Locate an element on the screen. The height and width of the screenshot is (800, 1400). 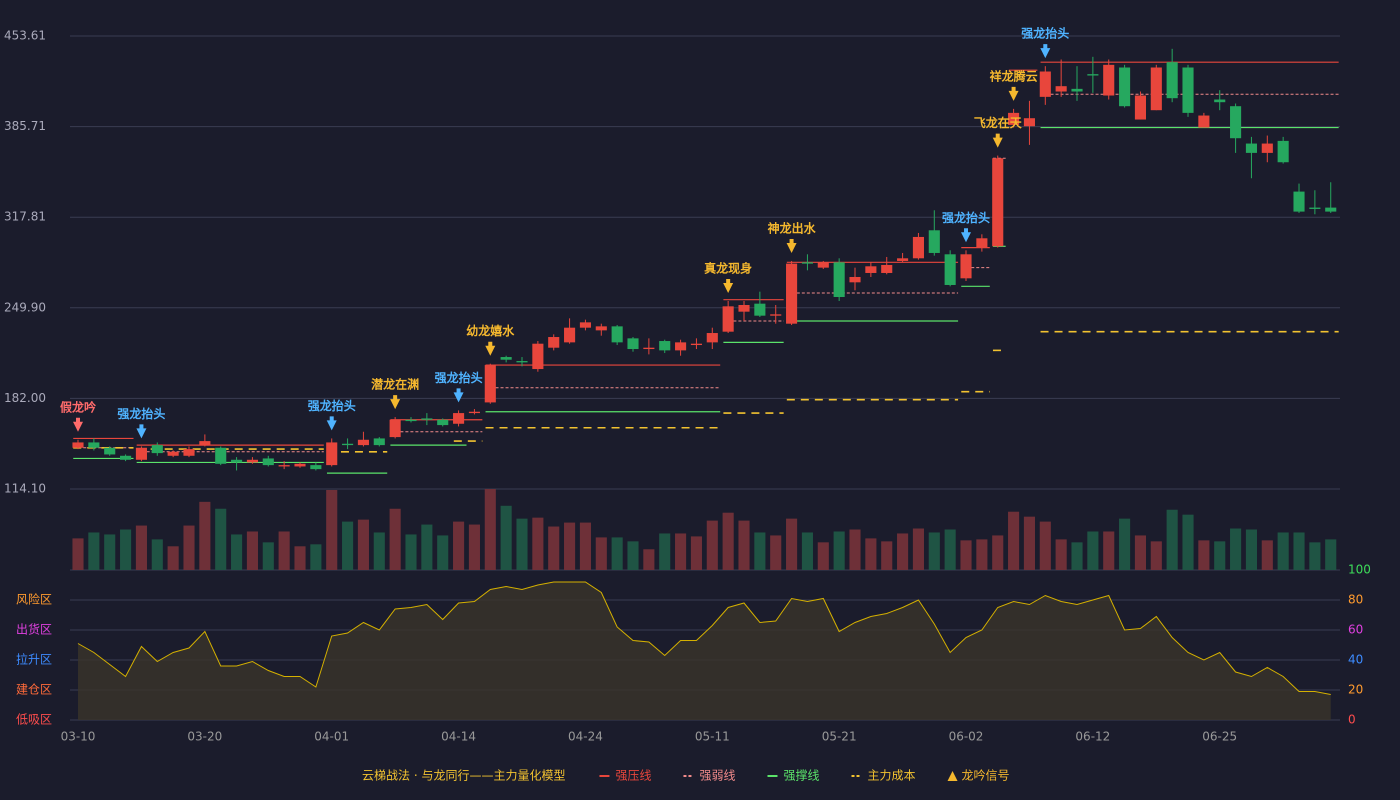
signal-label: 幼龙嬉水 is located at coordinates (490, 330).